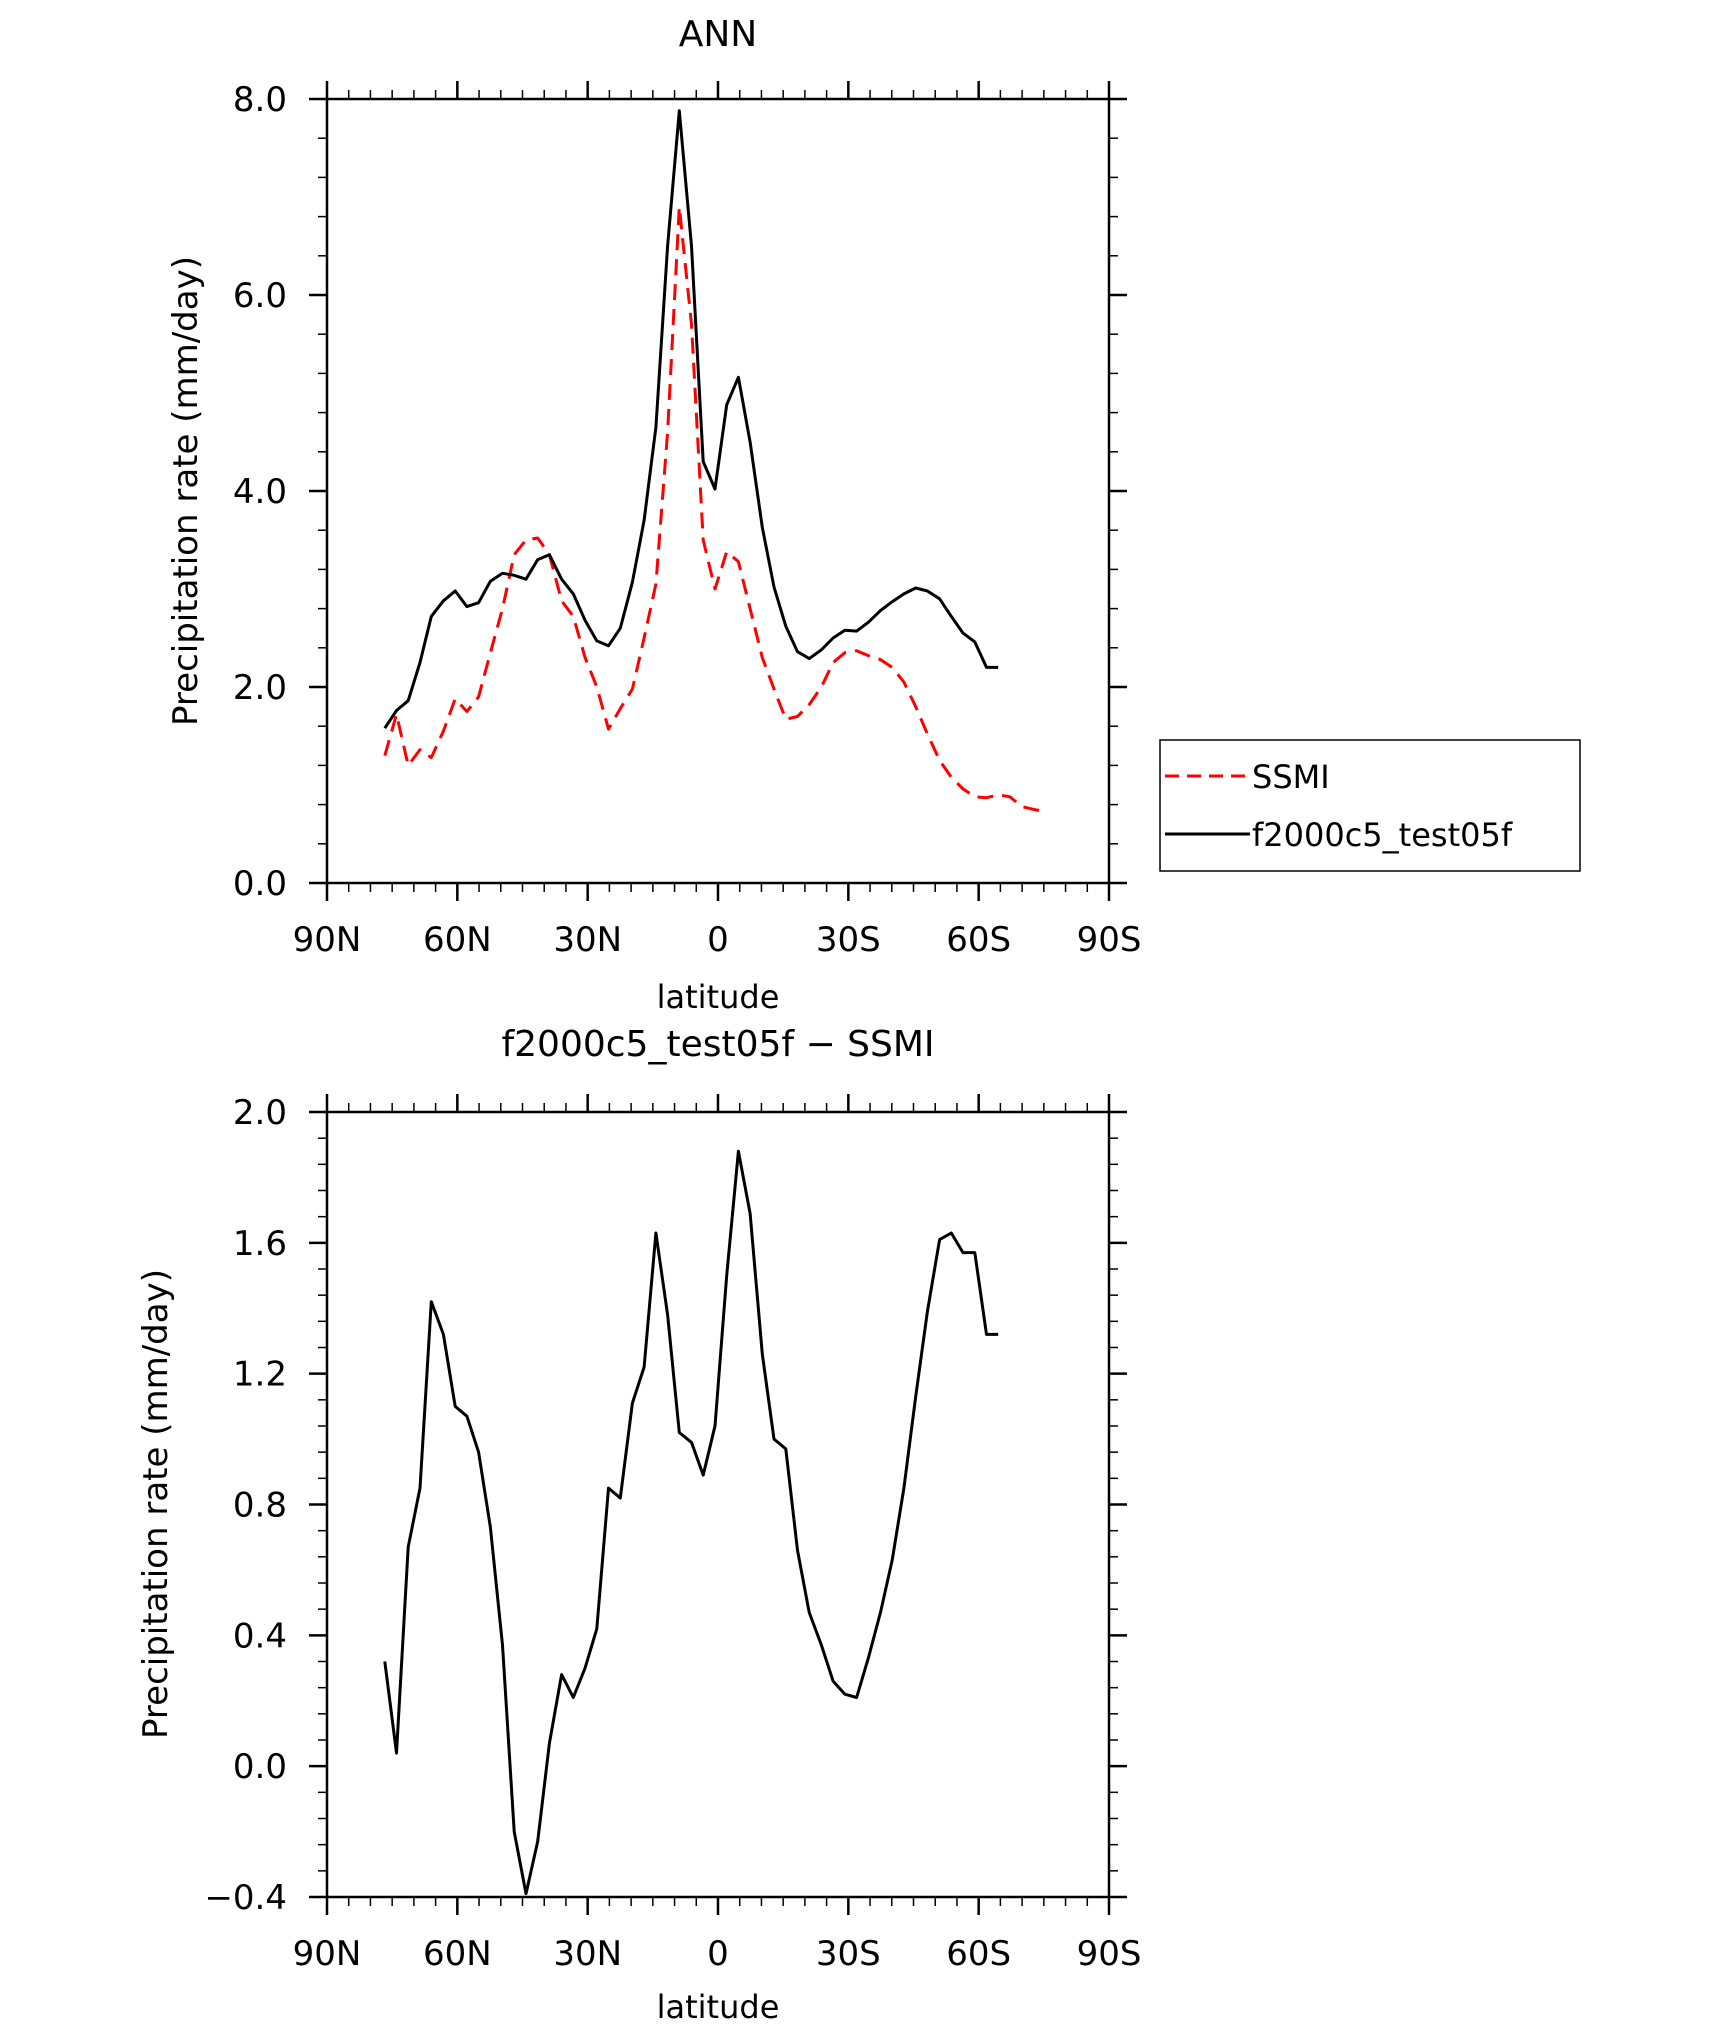 The width and height of the screenshot is (1710, 2025). What do you see at coordinates (260, 1244) in the screenshot?
I see `y-tick-label: 1.6` at bounding box center [260, 1244].